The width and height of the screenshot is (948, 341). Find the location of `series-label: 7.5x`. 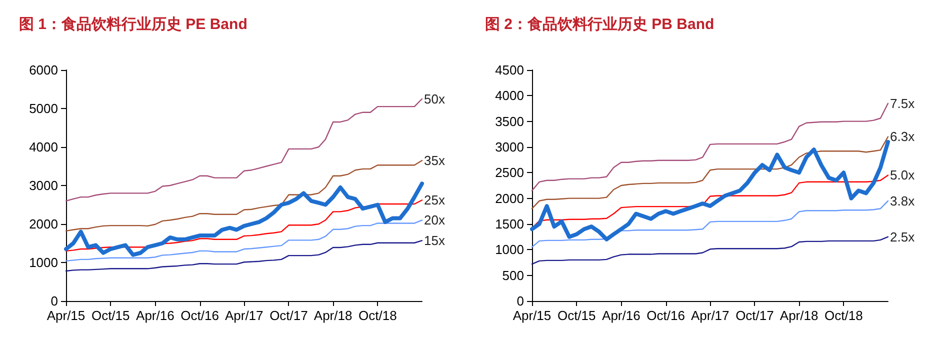

series-label: 7.5x is located at coordinates (903, 103).